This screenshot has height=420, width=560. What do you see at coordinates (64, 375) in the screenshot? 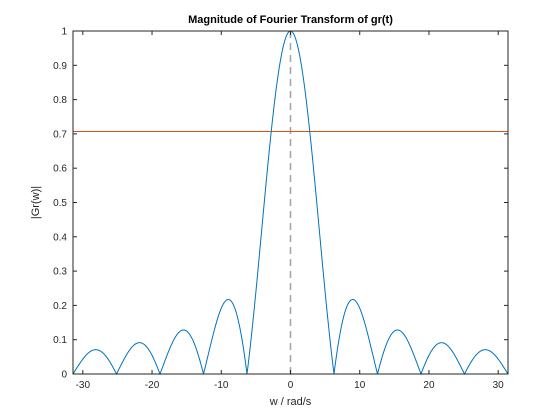
I see `y-tick-label: 0` at bounding box center [64, 375].